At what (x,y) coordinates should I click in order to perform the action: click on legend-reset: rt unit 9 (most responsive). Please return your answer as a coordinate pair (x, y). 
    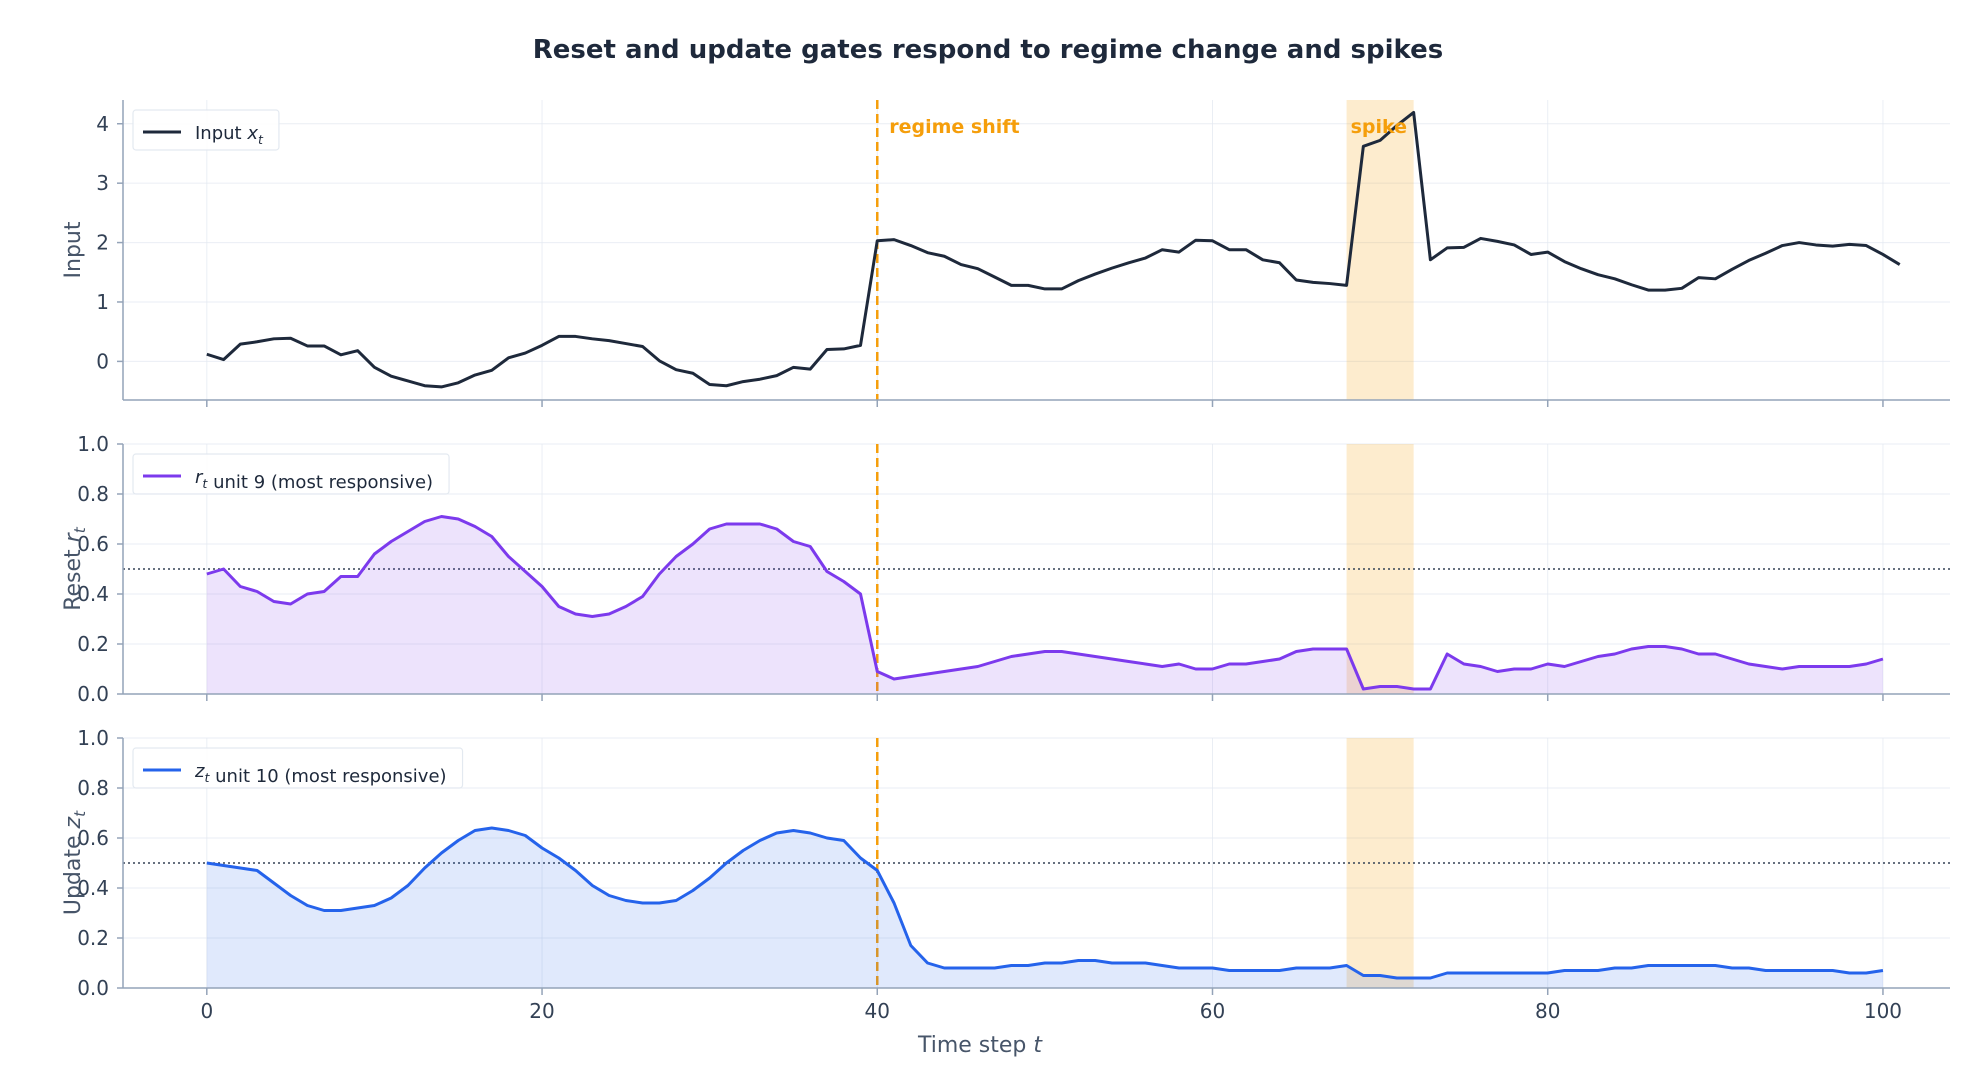
    Looking at the image, I should click on (291, 474).